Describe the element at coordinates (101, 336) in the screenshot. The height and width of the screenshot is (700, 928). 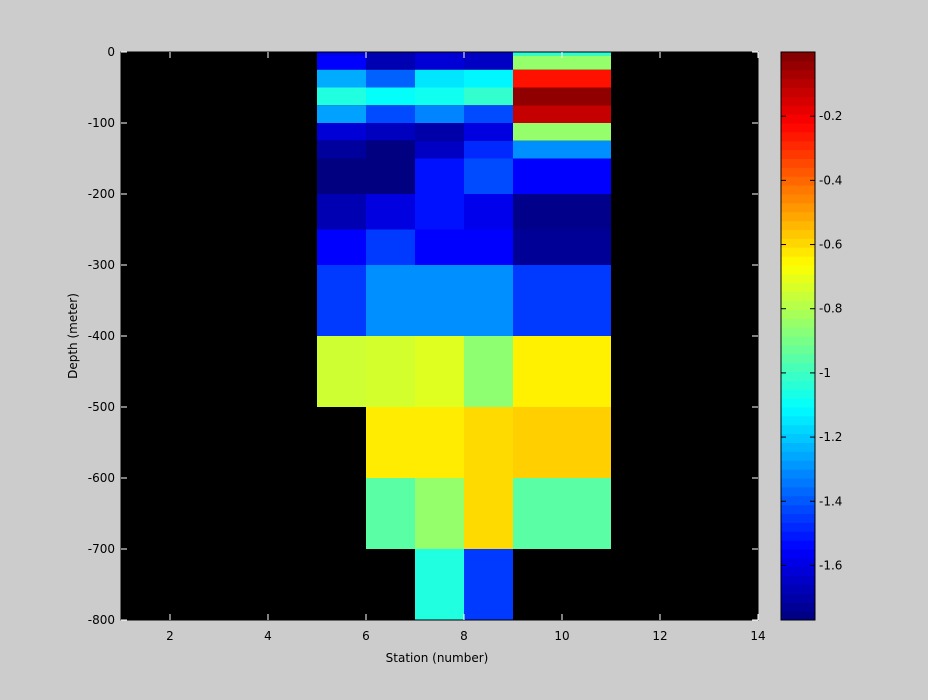
I see `y-tick-label: -400` at that location.